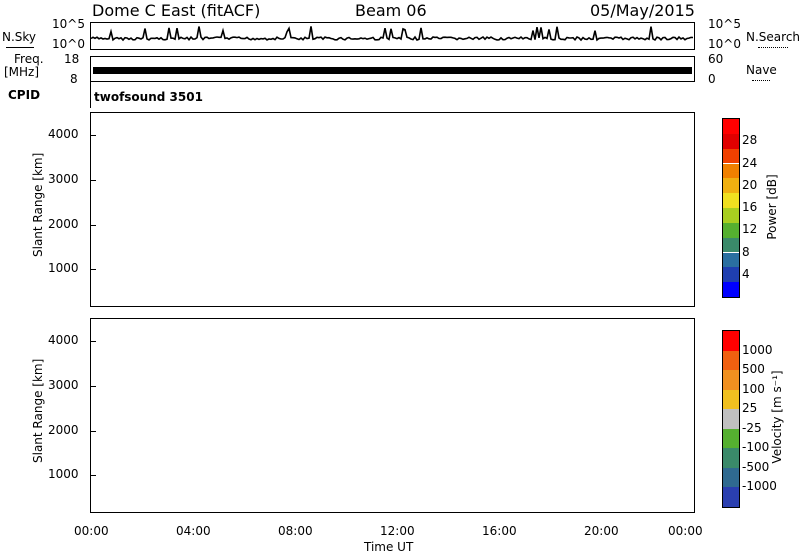 This screenshot has height=554, width=800. I want to click on velocity-ytick-tick-3: 1000, so click(63, 474).